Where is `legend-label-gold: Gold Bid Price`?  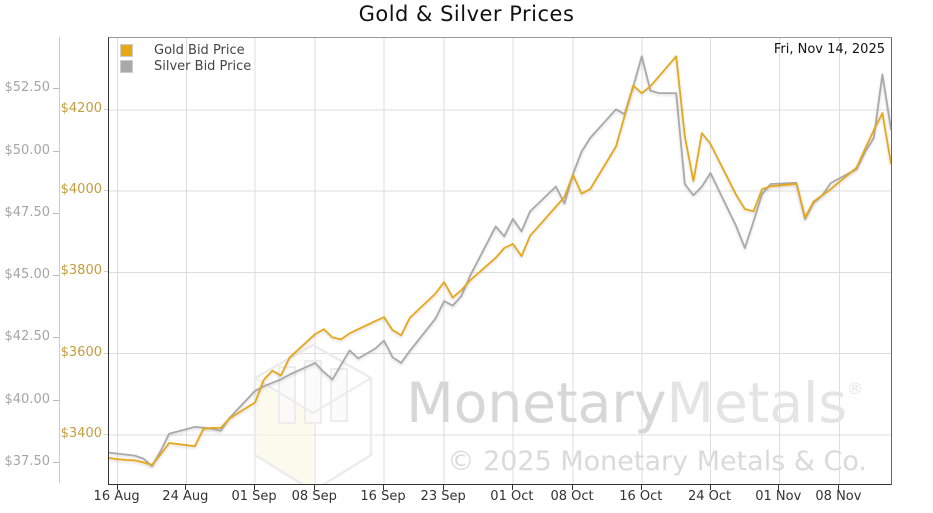
legend-label-gold: Gold Bid Price is located at coordinates (199, 50).